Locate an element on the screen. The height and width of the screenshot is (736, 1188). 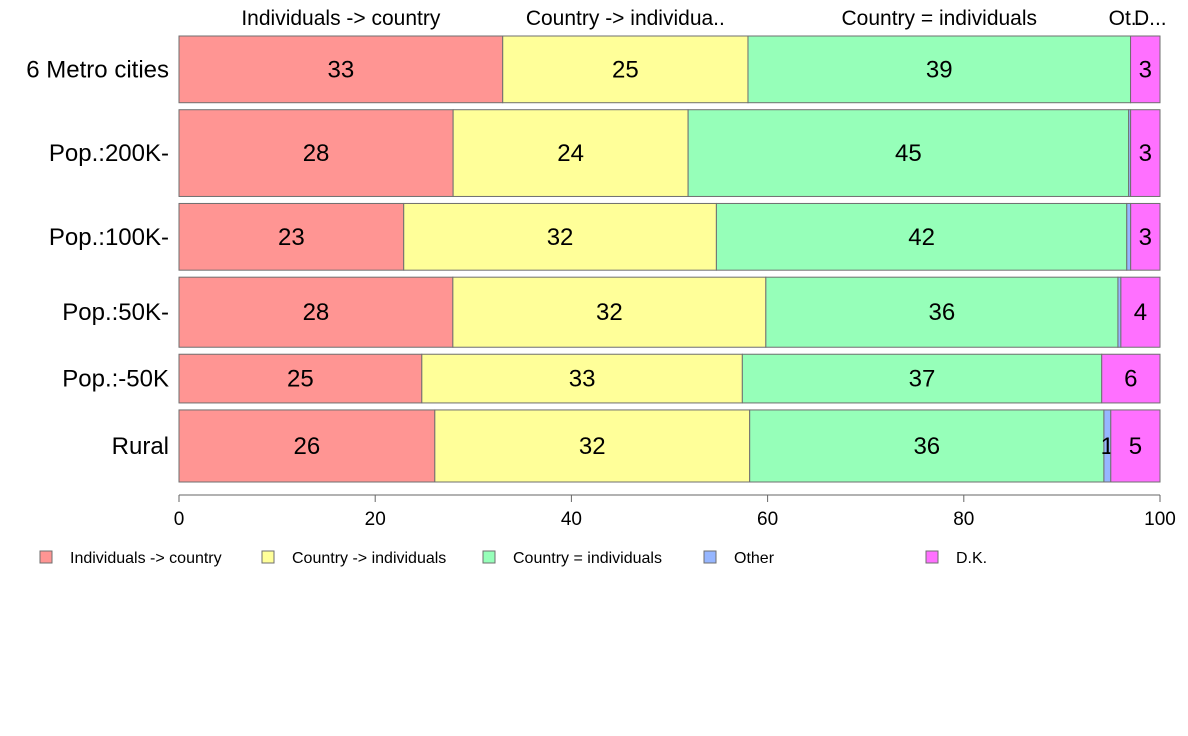
legend-label: D.K. is located at coordinates (971, 558).